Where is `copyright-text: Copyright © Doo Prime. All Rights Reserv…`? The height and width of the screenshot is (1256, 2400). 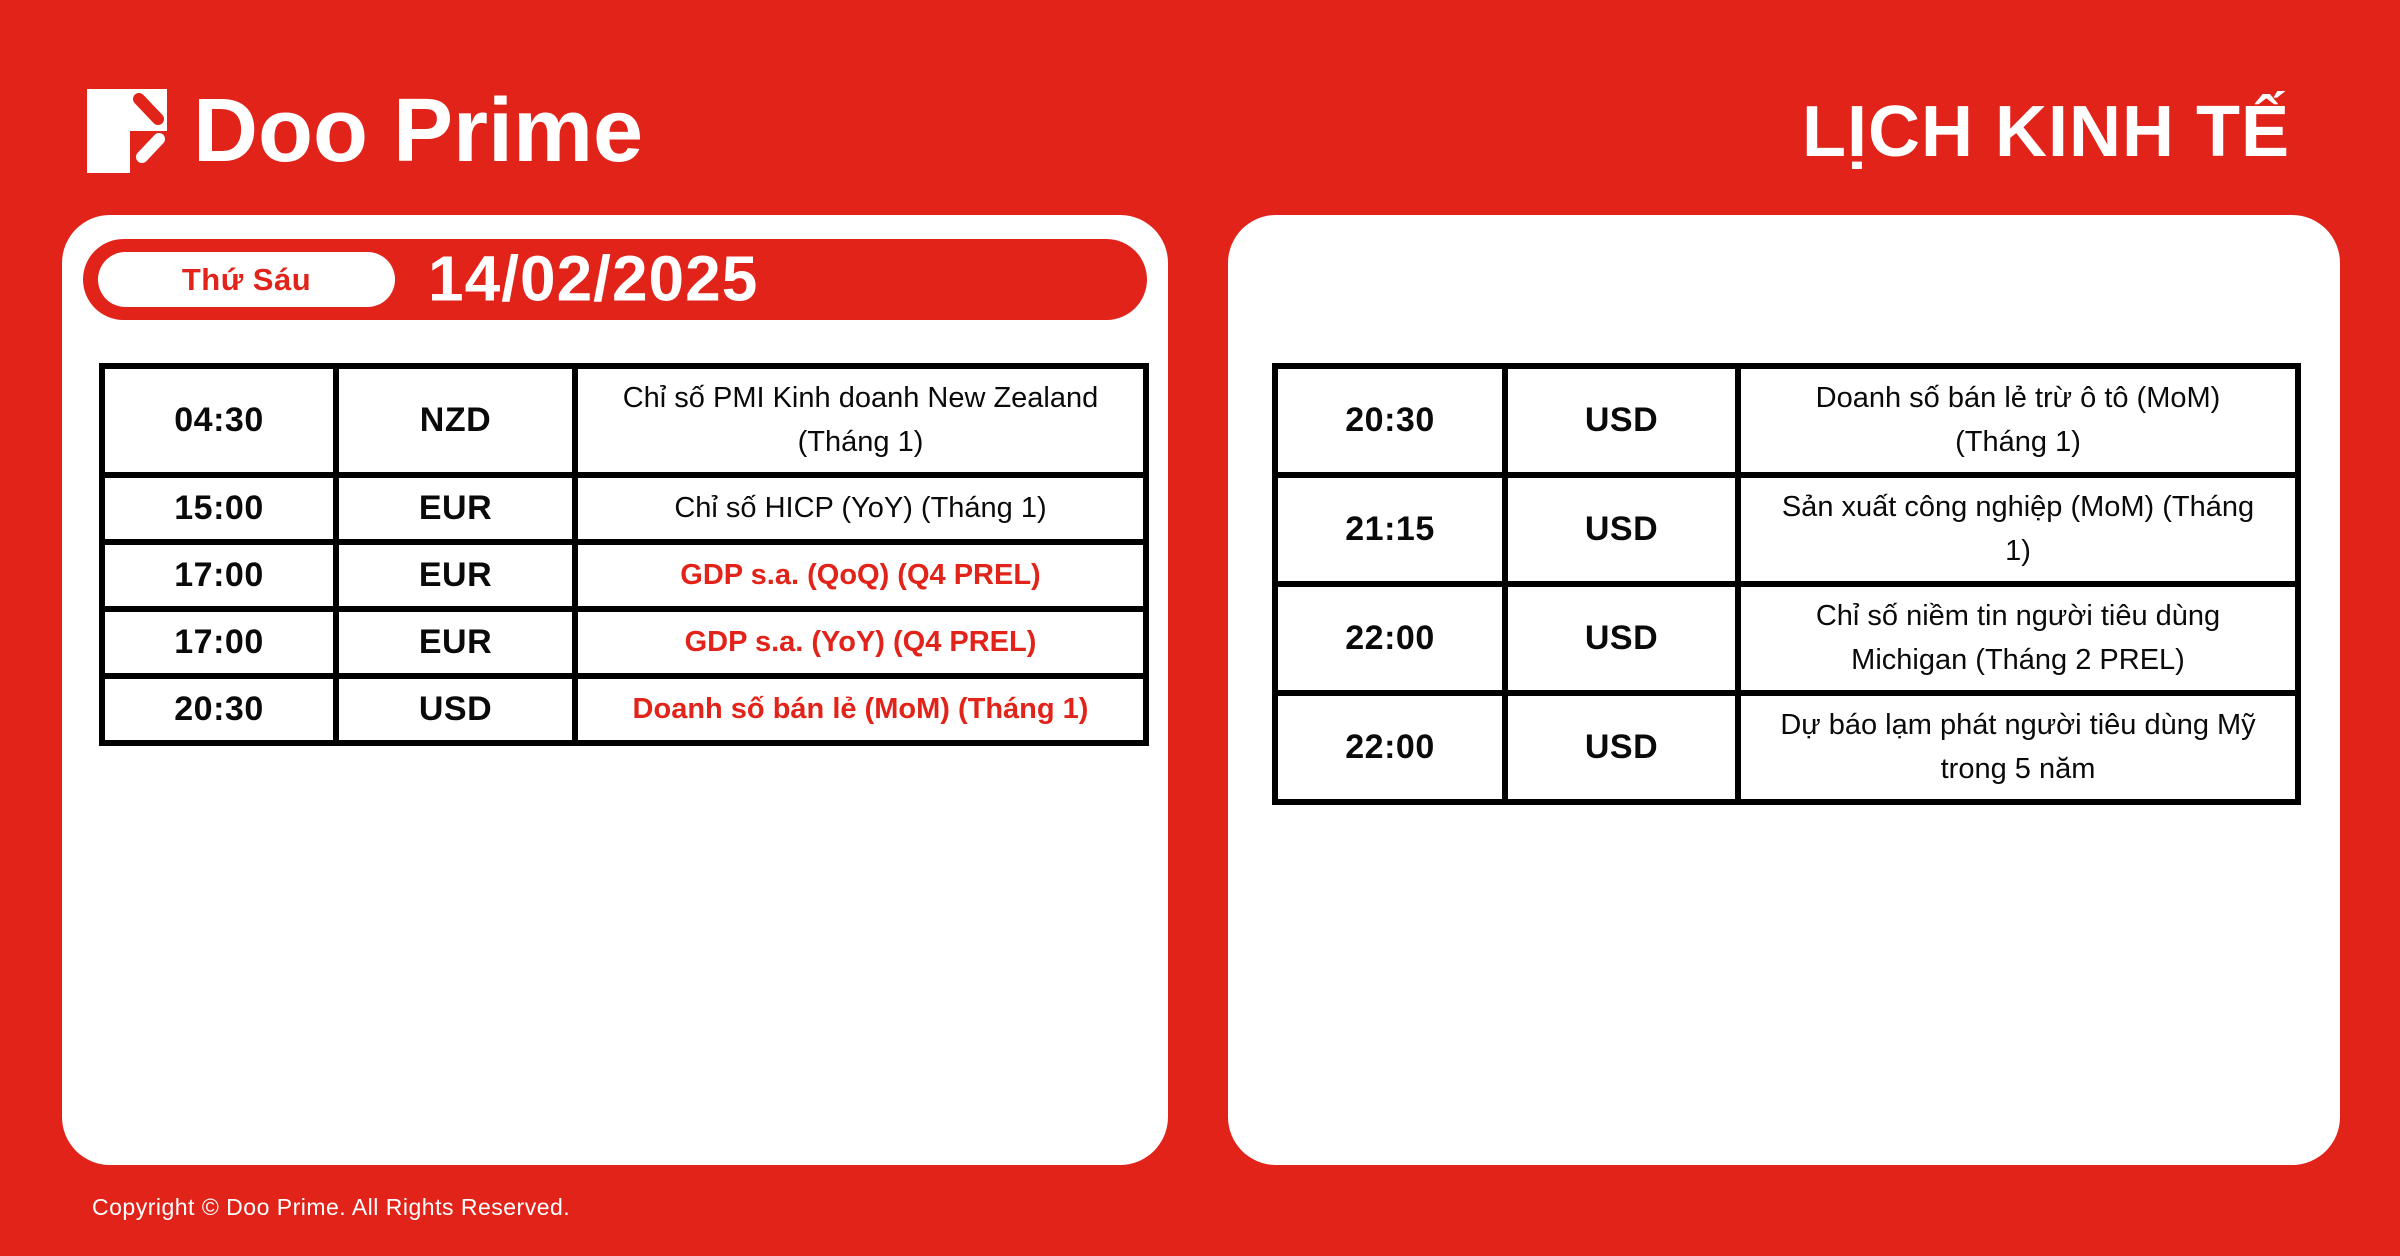
copyright-text: Copyright © Doo Prime. All Rights Reserv… is located at coordinates (331, 1207).